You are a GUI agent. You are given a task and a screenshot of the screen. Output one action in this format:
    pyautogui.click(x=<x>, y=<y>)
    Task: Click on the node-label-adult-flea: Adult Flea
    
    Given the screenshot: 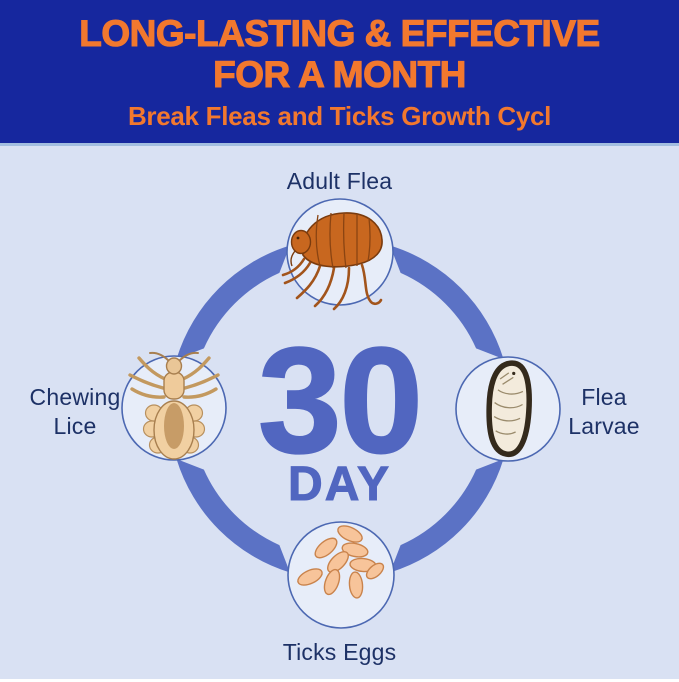 What is the action you would take?
    pyautogui.click(x=339, y=181)
    